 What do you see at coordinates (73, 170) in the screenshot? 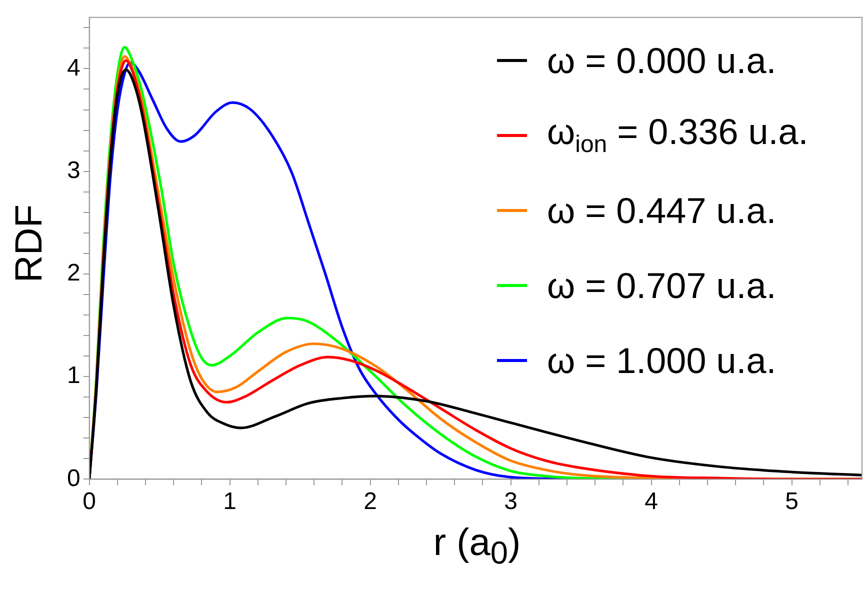
I see `y-tick-label: 3` at bounding box center [73, 170].